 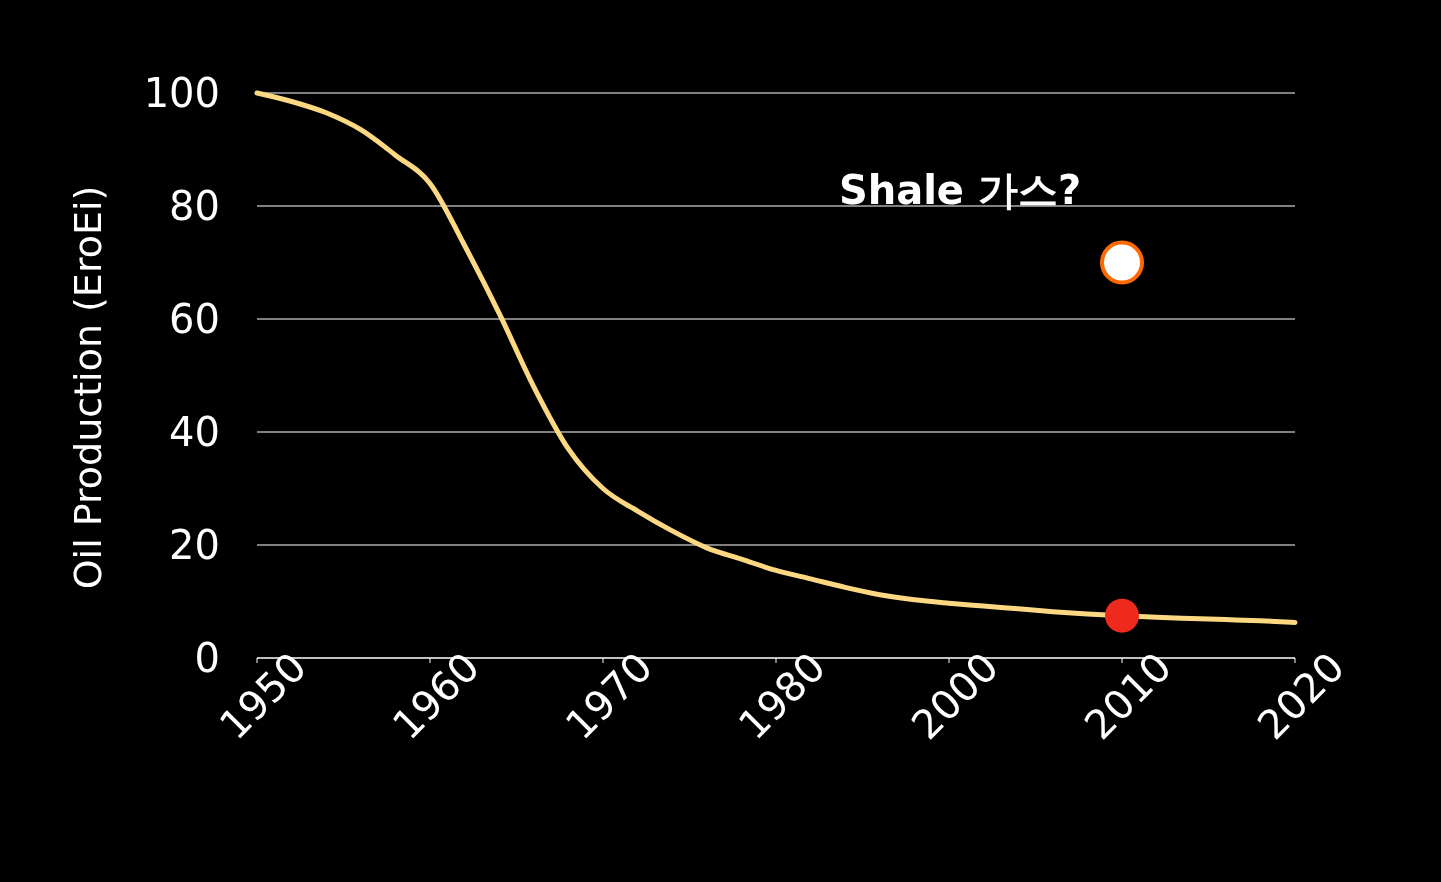 I want to click on y-tick-label: 60, so click(x=194, y=319).